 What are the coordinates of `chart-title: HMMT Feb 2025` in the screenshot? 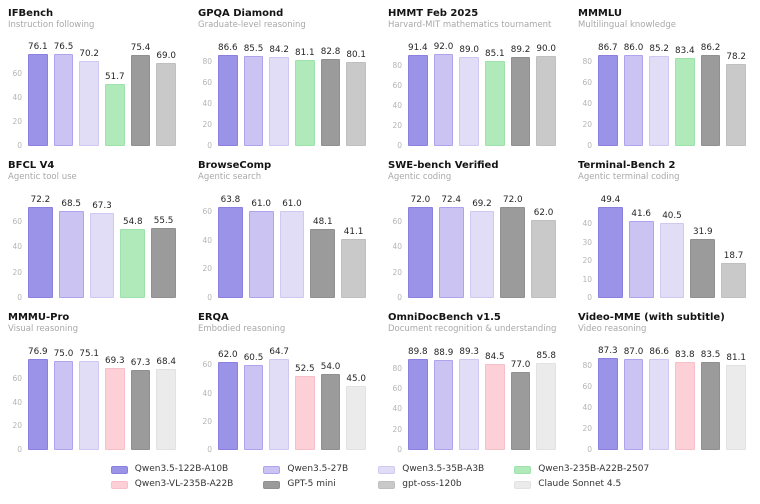 It's located at (433, 13).